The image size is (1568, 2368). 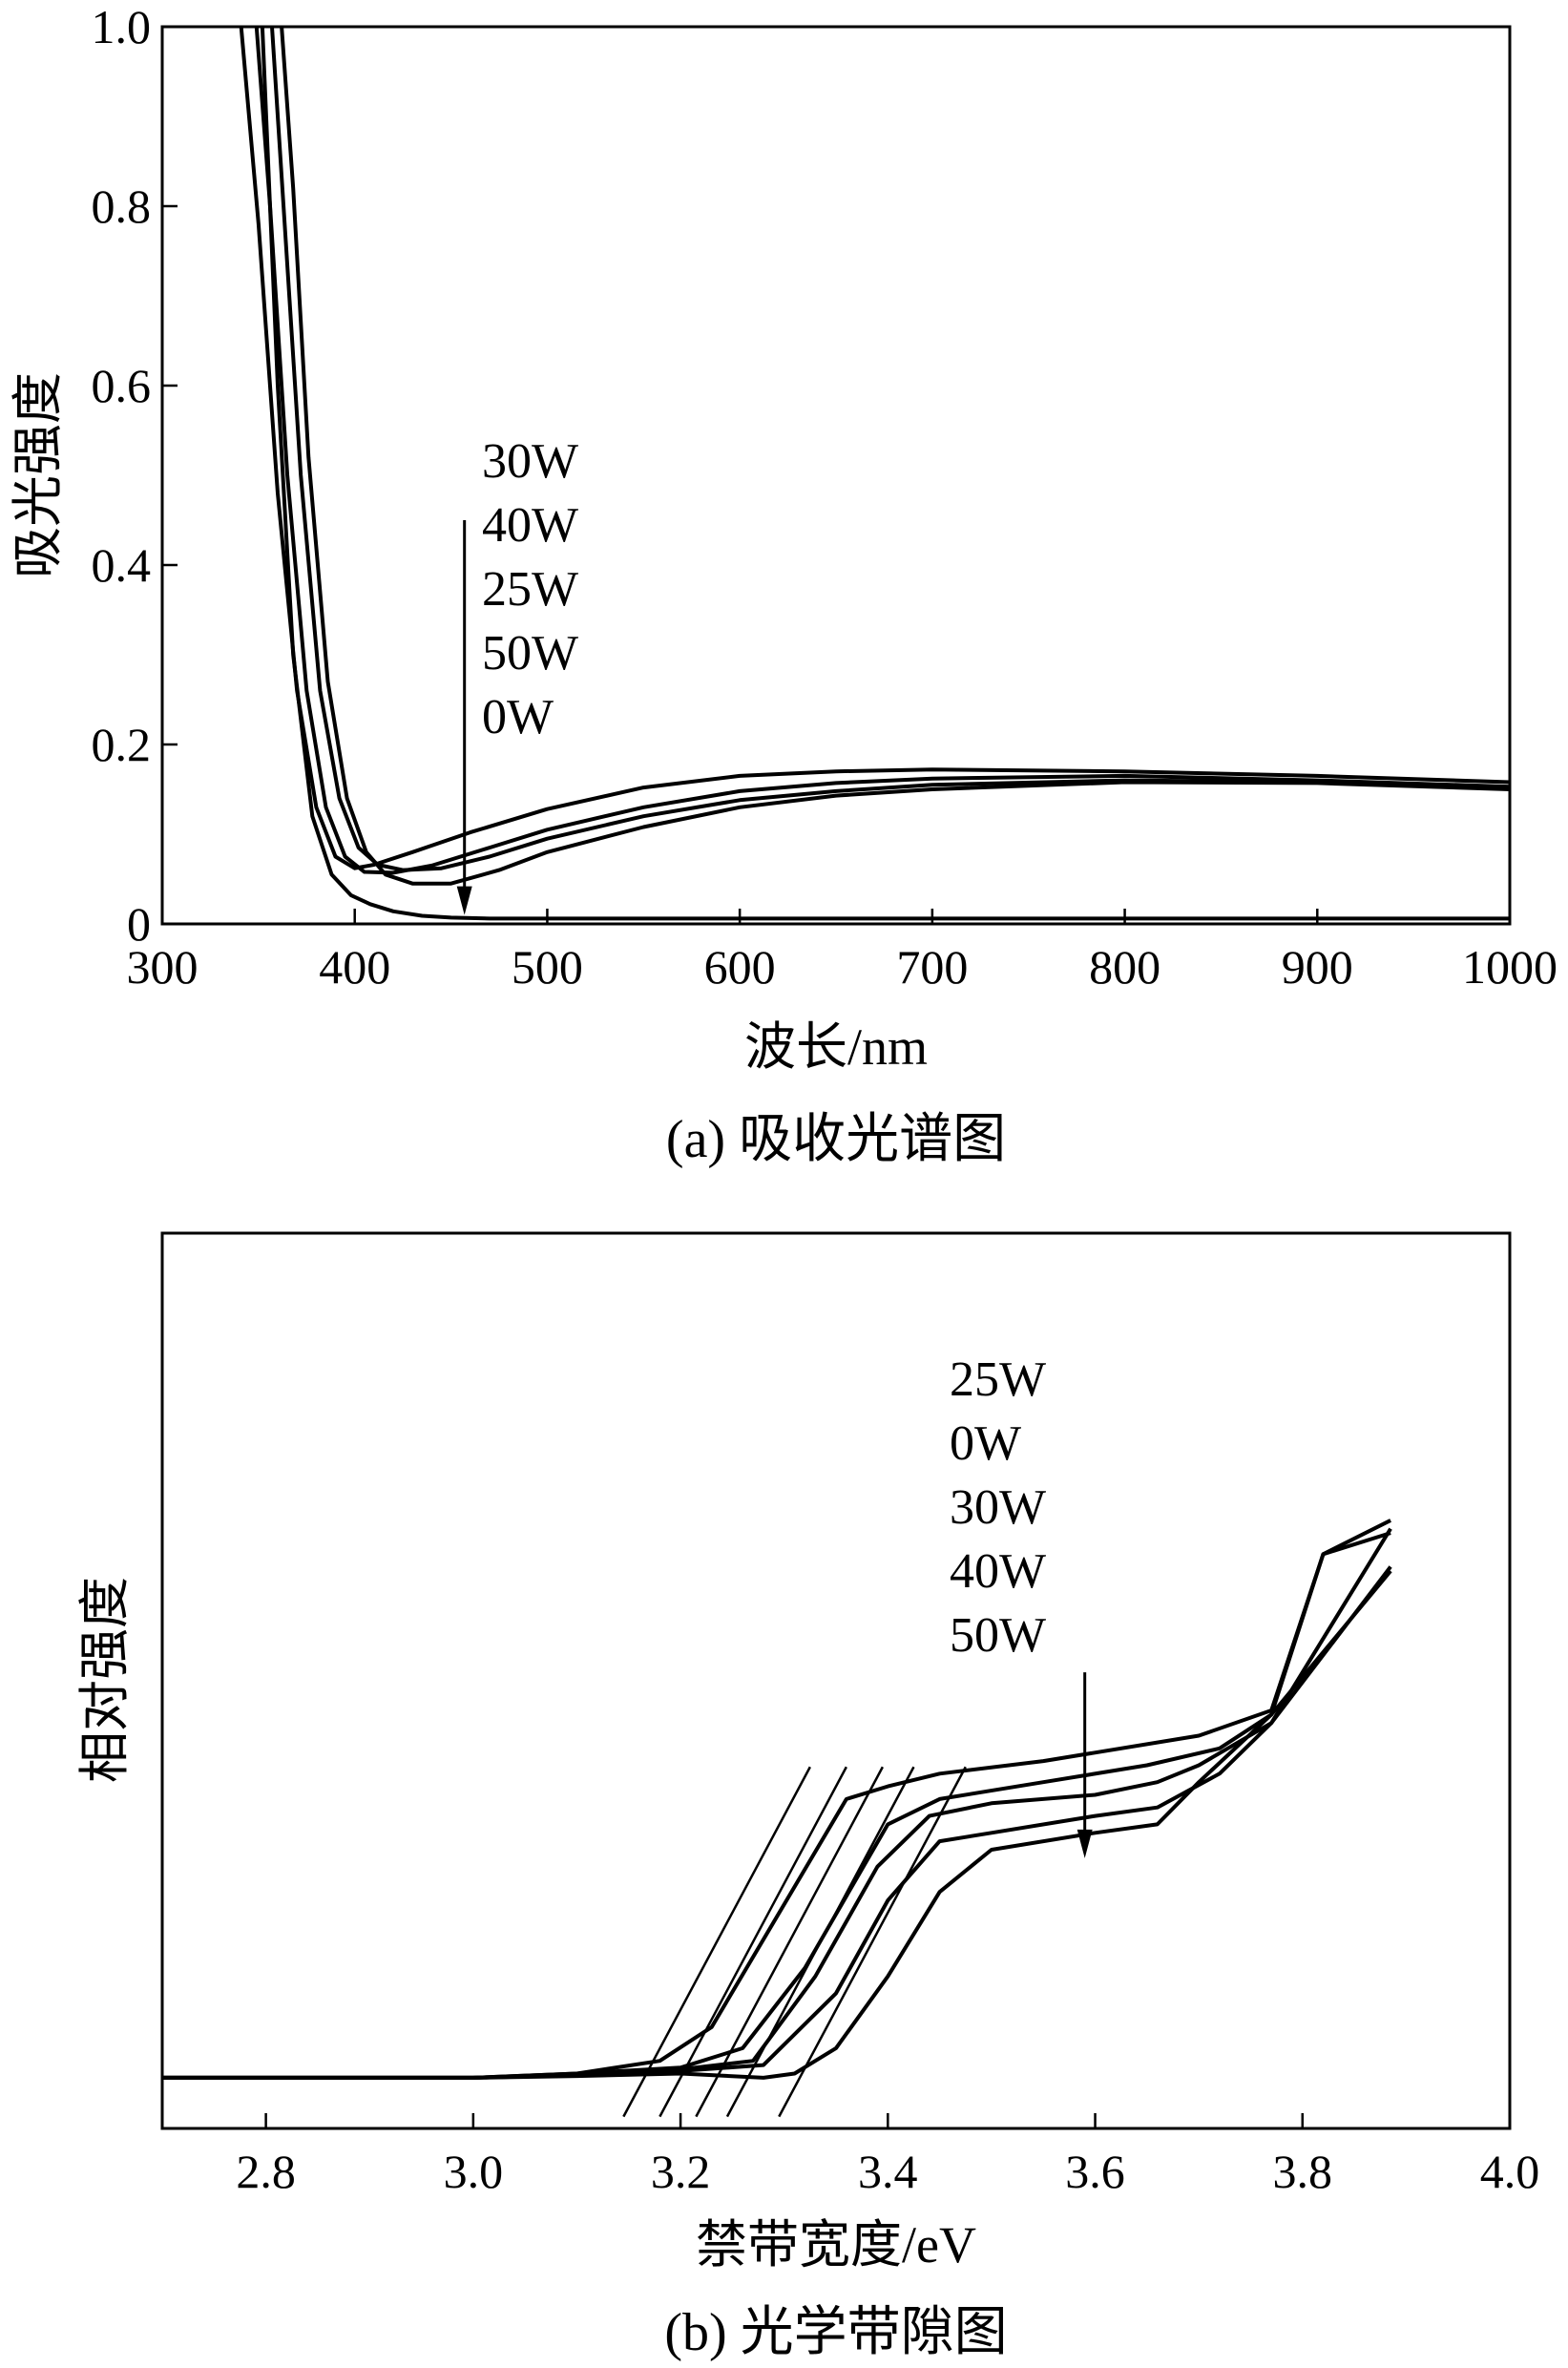 What do you see at coordinates (1125, 967) in the screenshot?
I see `panel-a-x-tick-label: 800` at bounding box center [1125, 967].